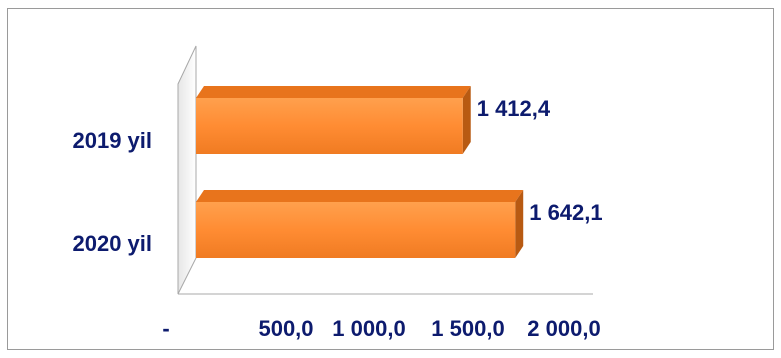  I want to click on value-label: 1 642,1, so click(565, 212).